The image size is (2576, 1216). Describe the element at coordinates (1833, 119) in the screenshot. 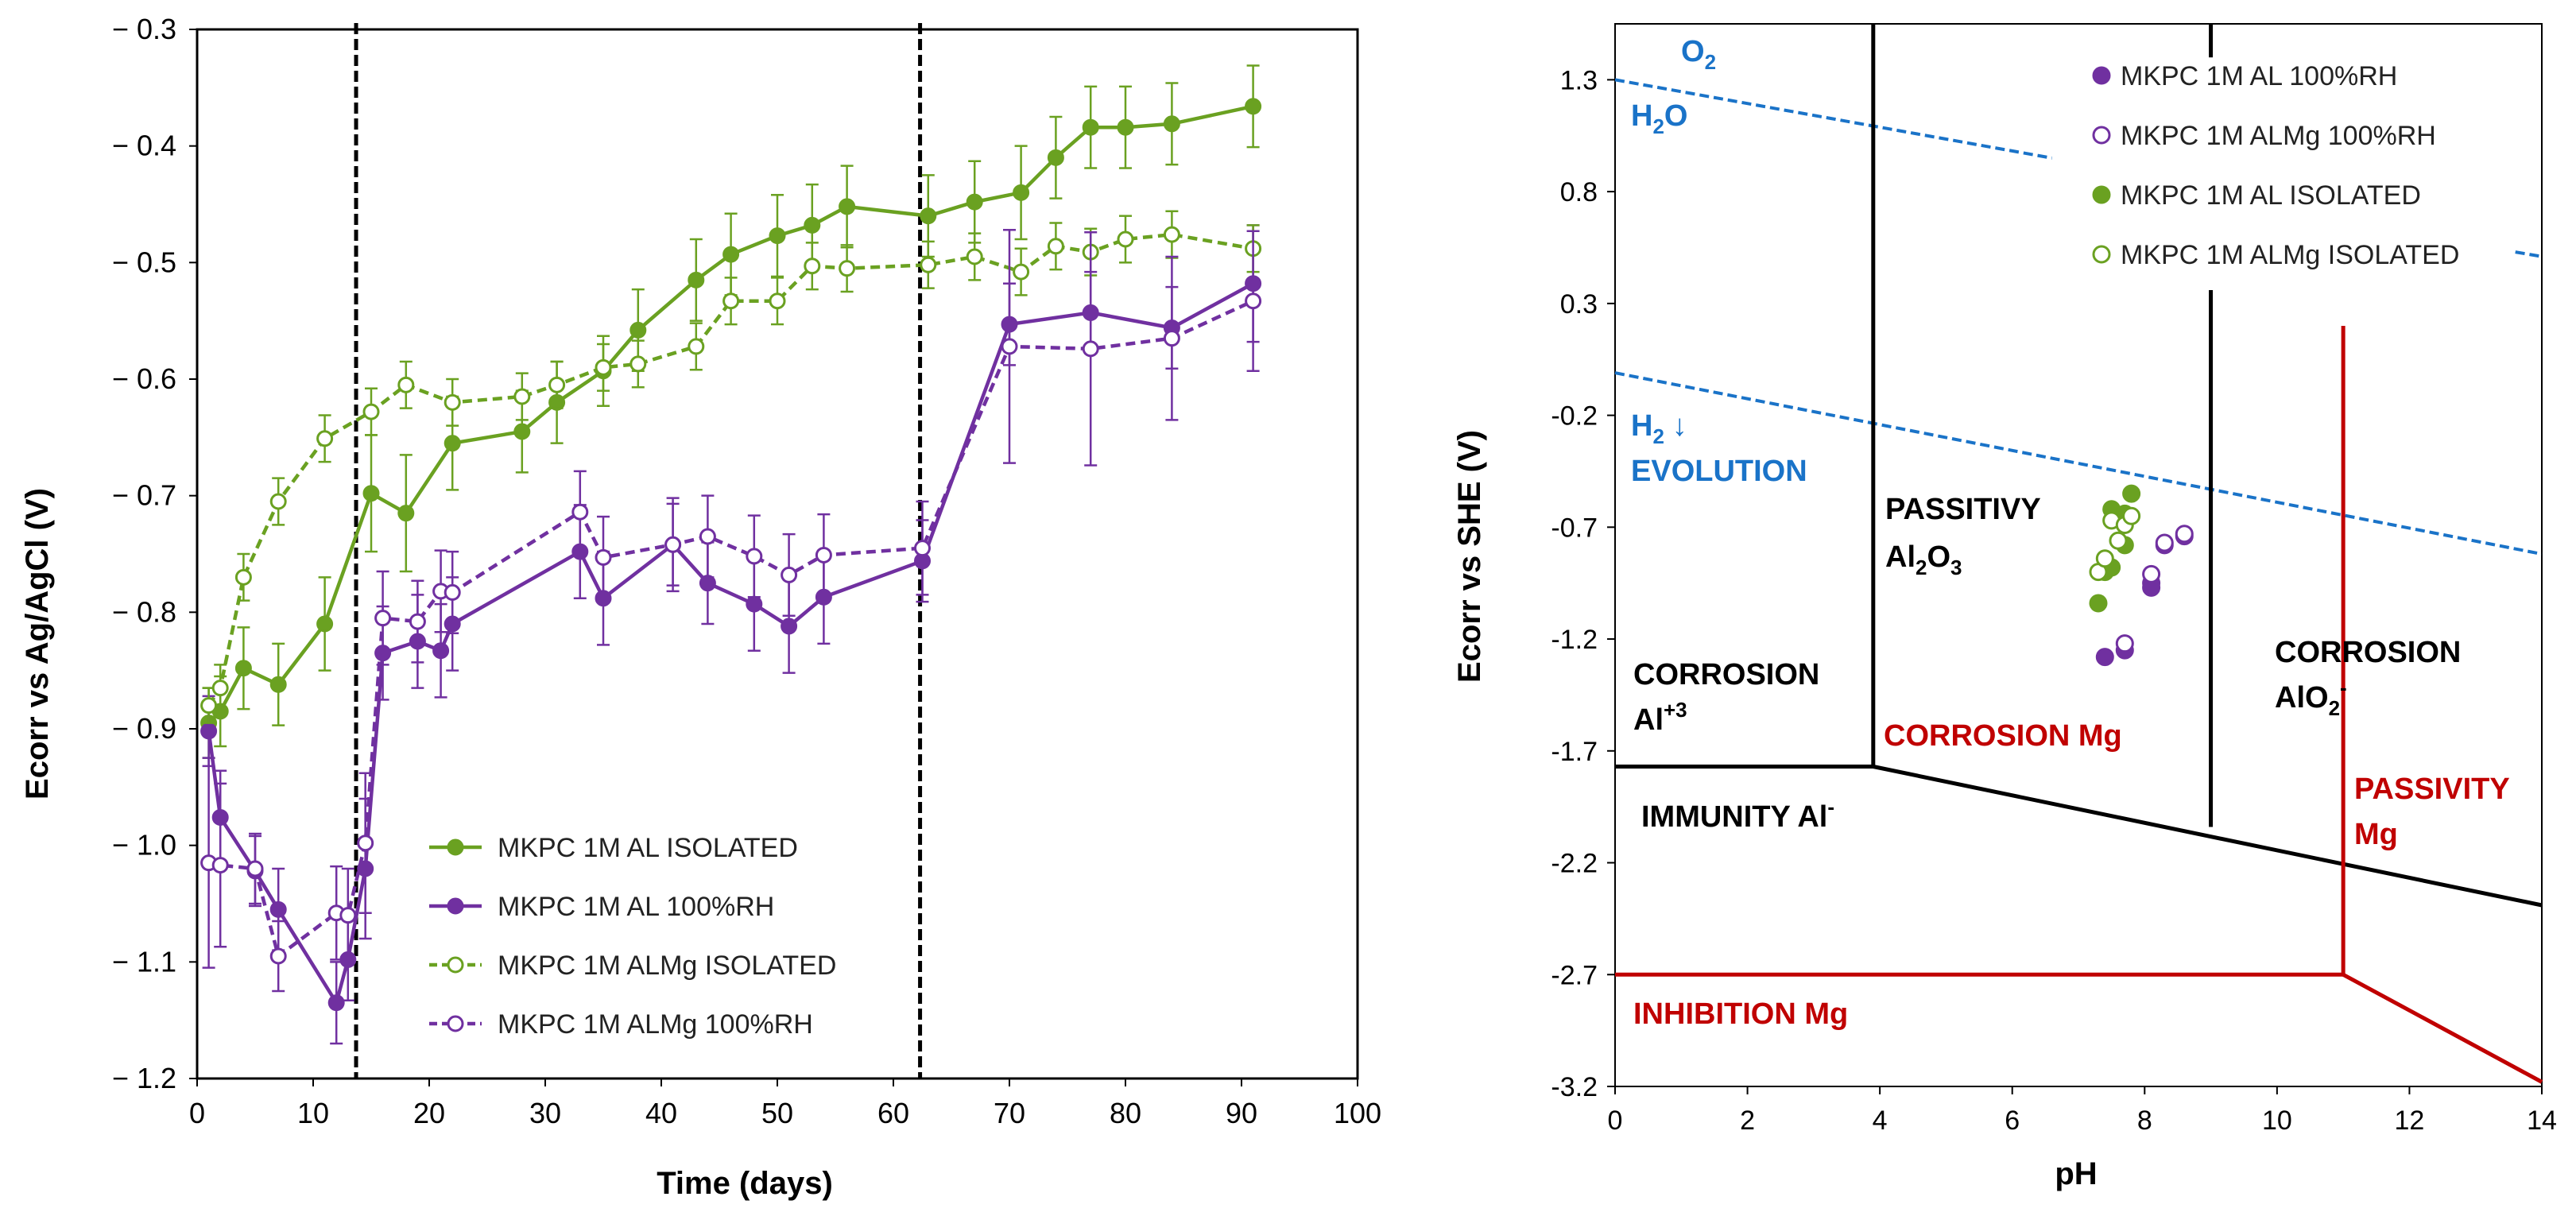

I see `oxygen-line` at that location.